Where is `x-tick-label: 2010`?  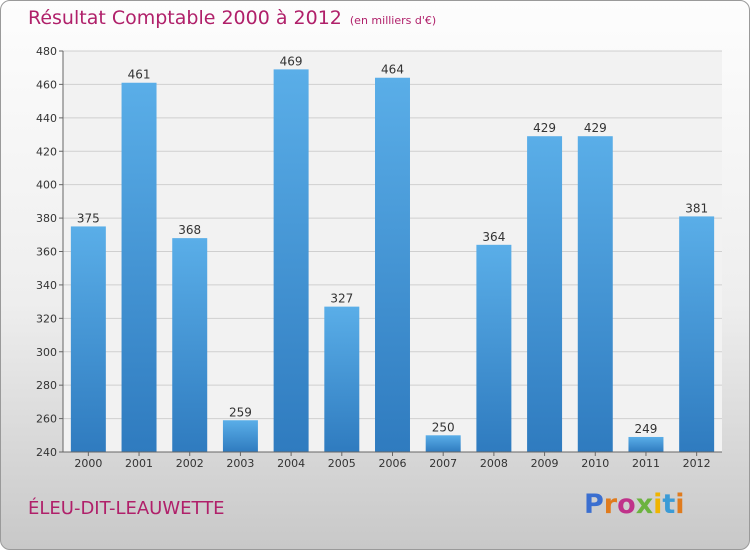 x-tick-label: 2010 is located at coordinates (595, 463).